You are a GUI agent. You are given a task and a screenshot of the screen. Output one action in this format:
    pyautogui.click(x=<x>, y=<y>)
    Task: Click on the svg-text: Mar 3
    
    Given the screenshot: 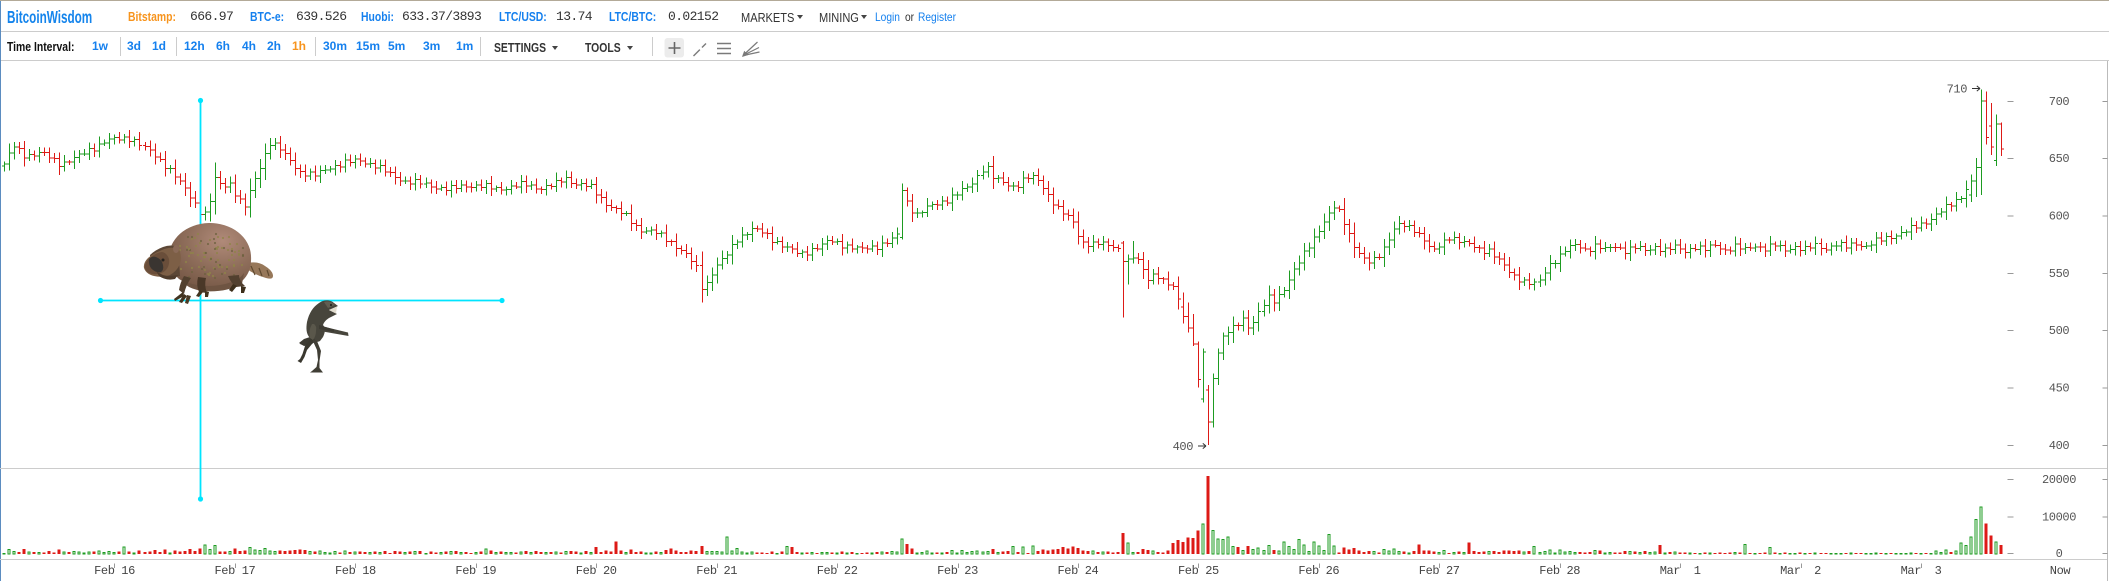 What is the action you would take?
    pyautogui.click(x=1921, y=571)
    